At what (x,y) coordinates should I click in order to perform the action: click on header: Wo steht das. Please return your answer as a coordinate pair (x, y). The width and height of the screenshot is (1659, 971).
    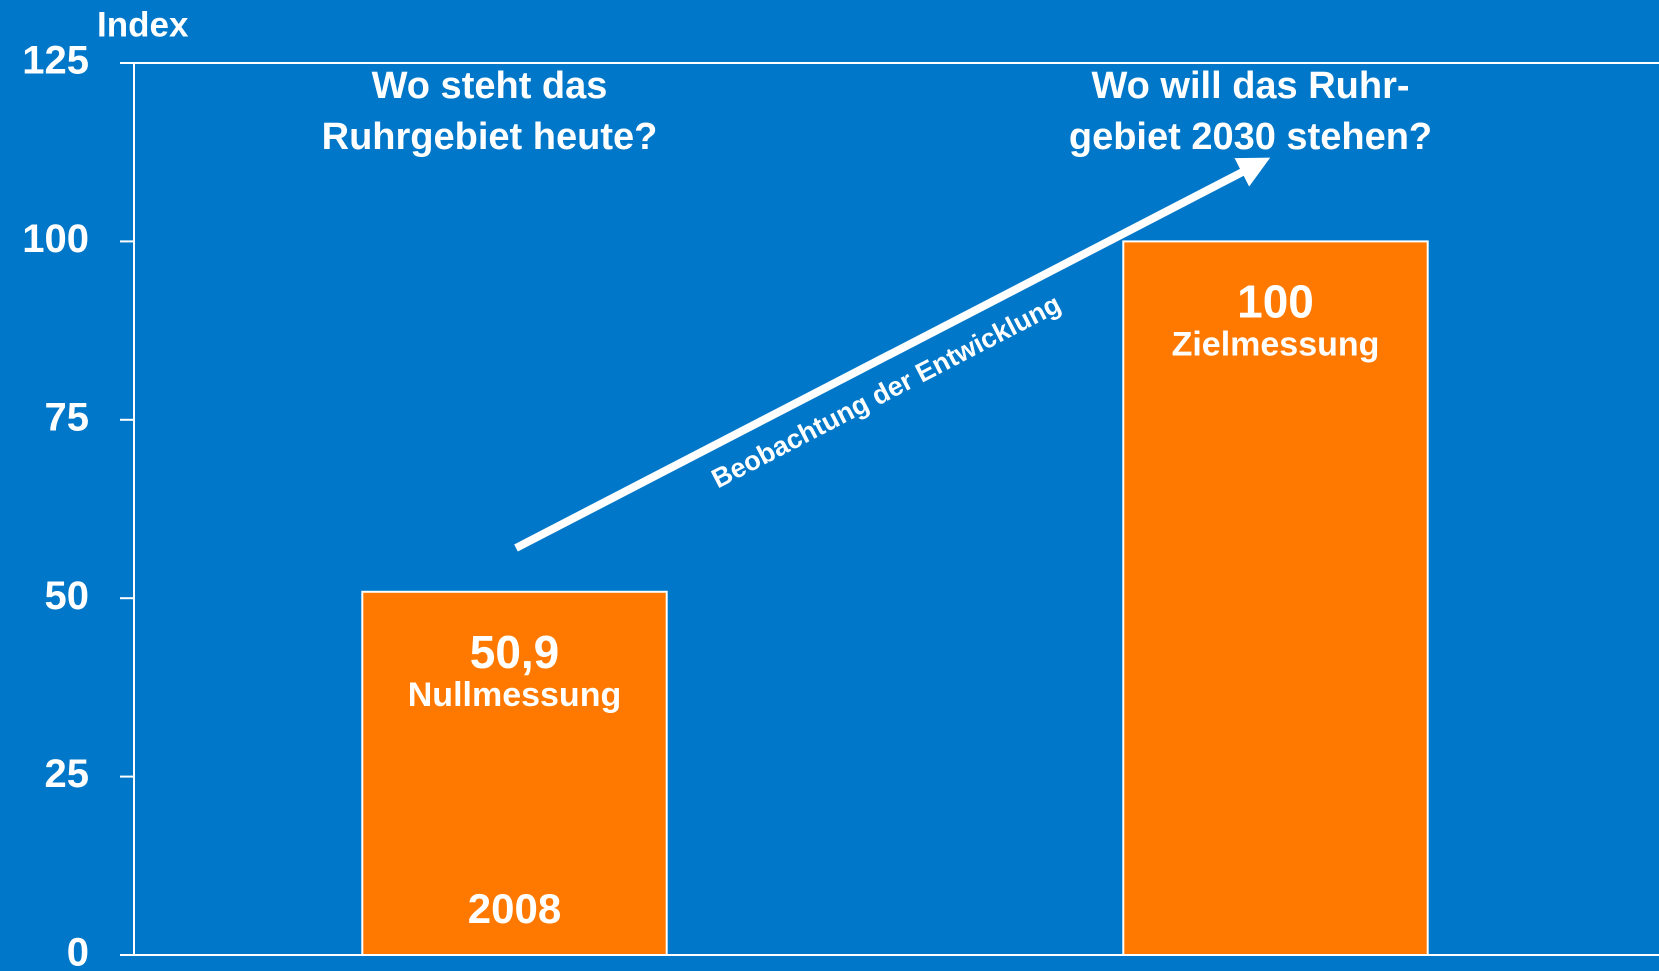
    Looking at the image, I should click on (490, 86).